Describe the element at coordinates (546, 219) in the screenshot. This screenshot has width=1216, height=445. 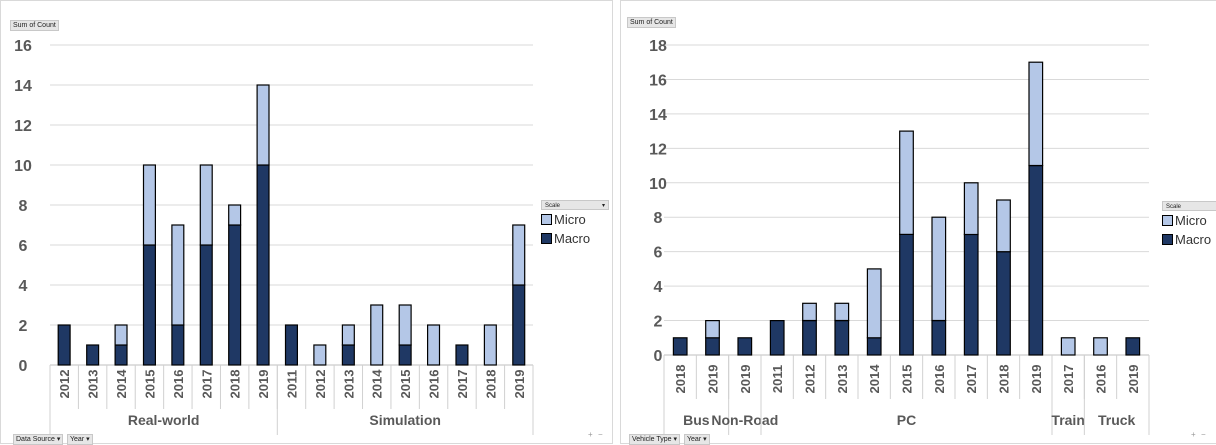
I see `micro-swatch-icon` at that location.